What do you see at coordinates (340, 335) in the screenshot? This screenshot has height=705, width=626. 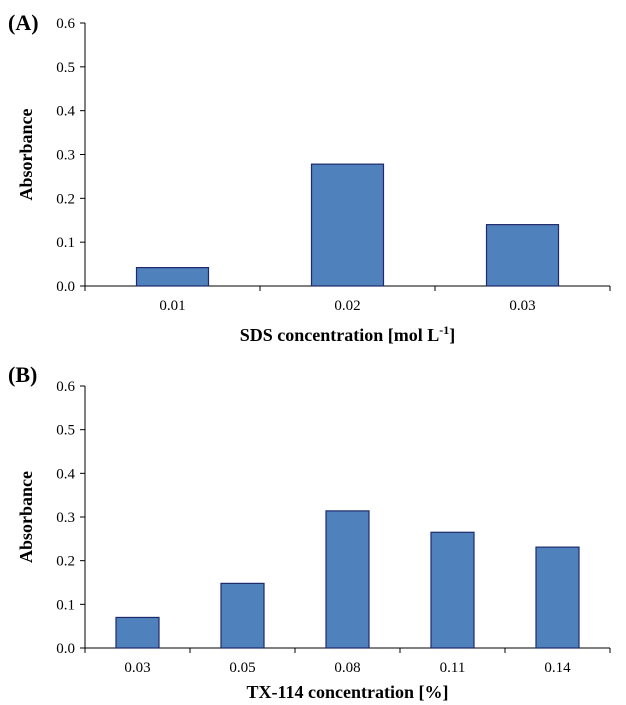 I see `x-axis-title-main: SDS concentration [mol L` at bounding box center [340, 335].